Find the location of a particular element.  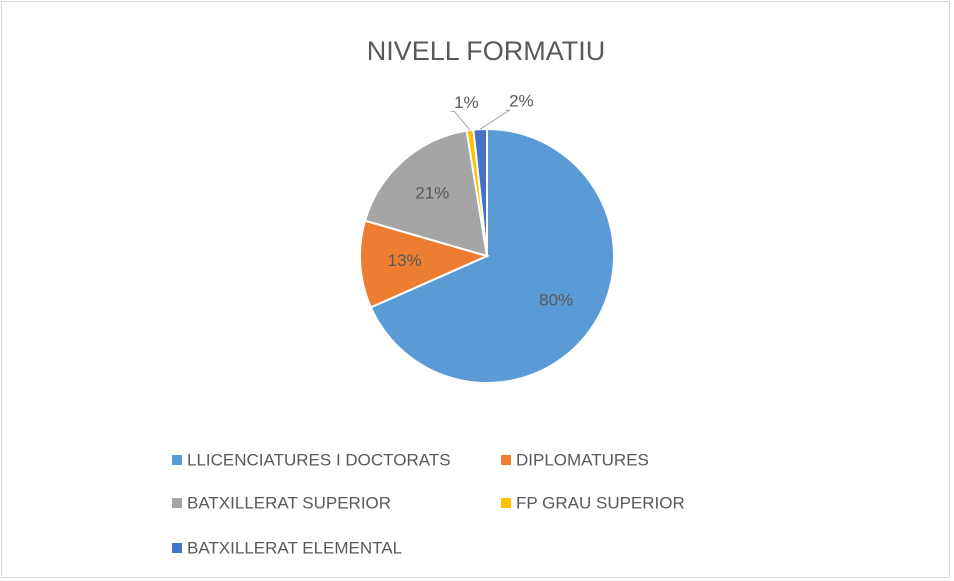

legend-label: BATXILLERAT SUPERIOR is located at coordinates (289, 502).